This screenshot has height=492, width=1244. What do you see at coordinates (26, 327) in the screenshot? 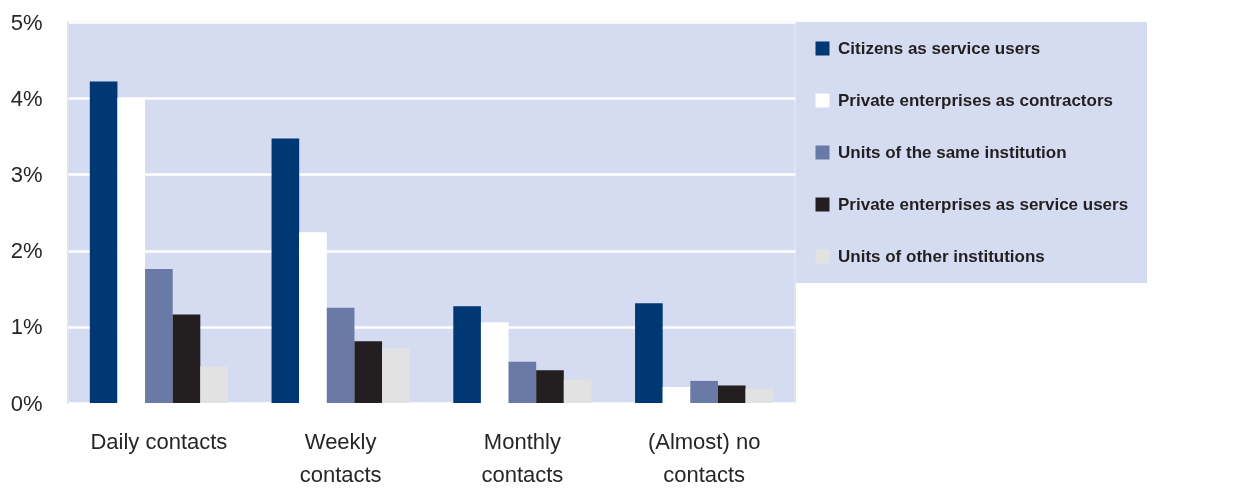
I see `y-tick-label: 1%` at bounding box center [26, 327].